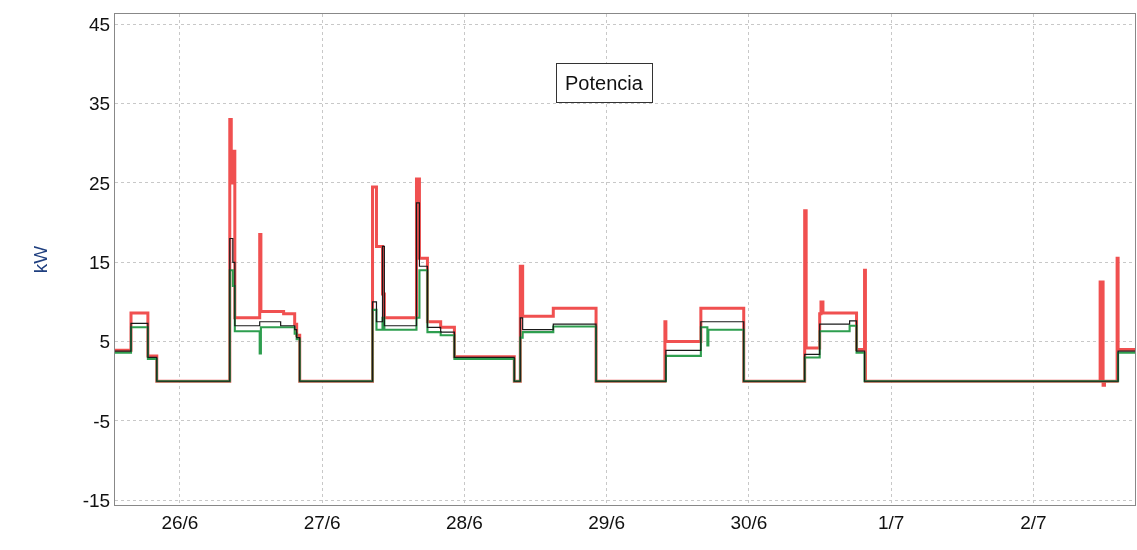  I want to click on x-tick-label: 2/7, so click(1033, 522).